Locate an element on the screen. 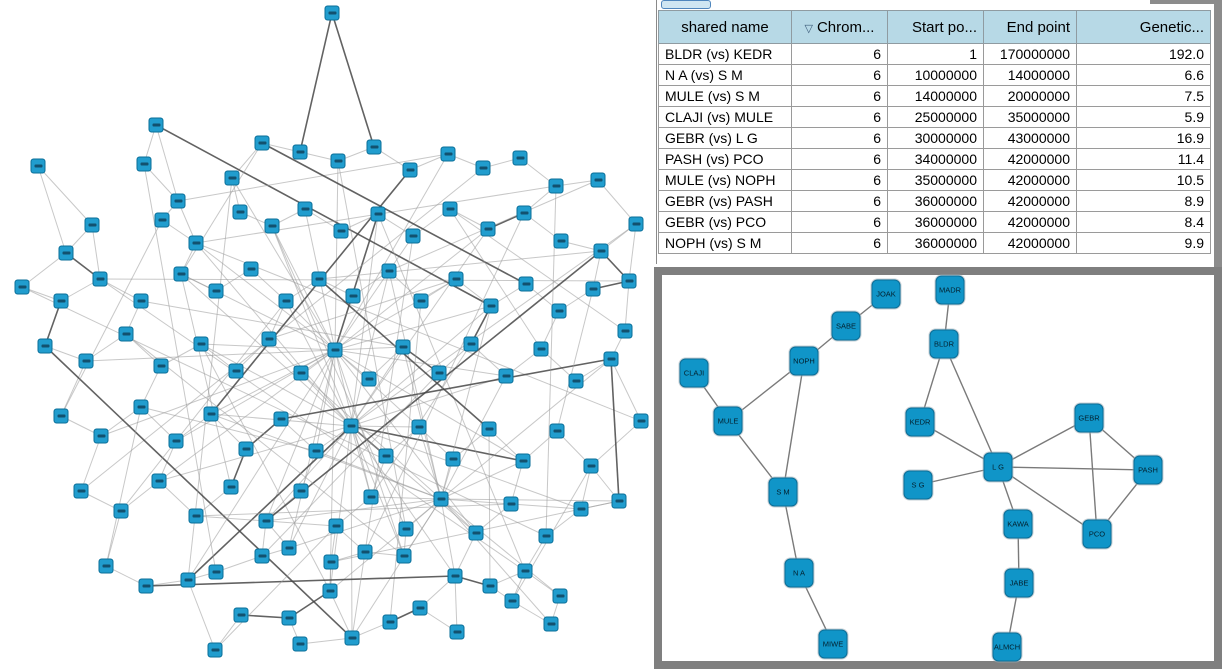 The height and width of the screenshot is (669, 1222). node-mule: MULE is located at coordinates (728, 421).